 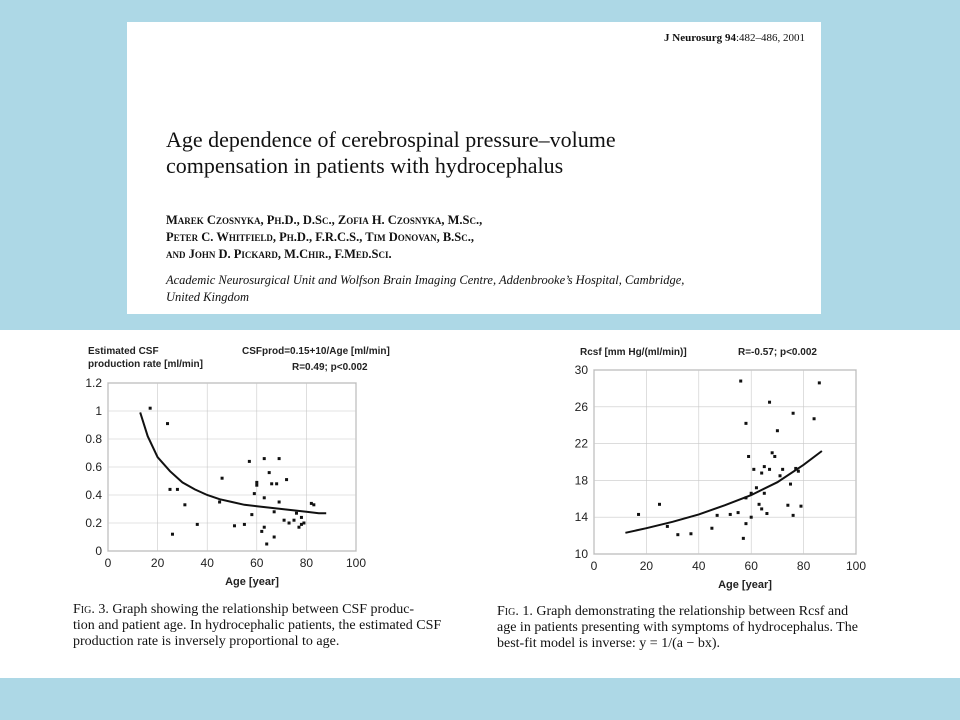 I want to click on y-tick-label: 0.8, so click(x=93, y=439).